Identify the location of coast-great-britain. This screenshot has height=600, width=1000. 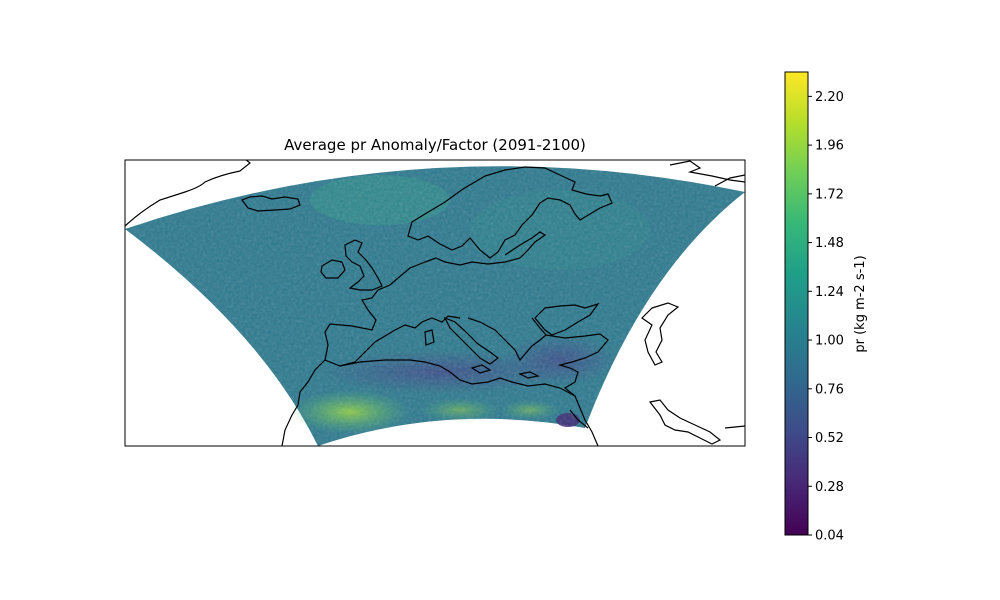
(363, 265).